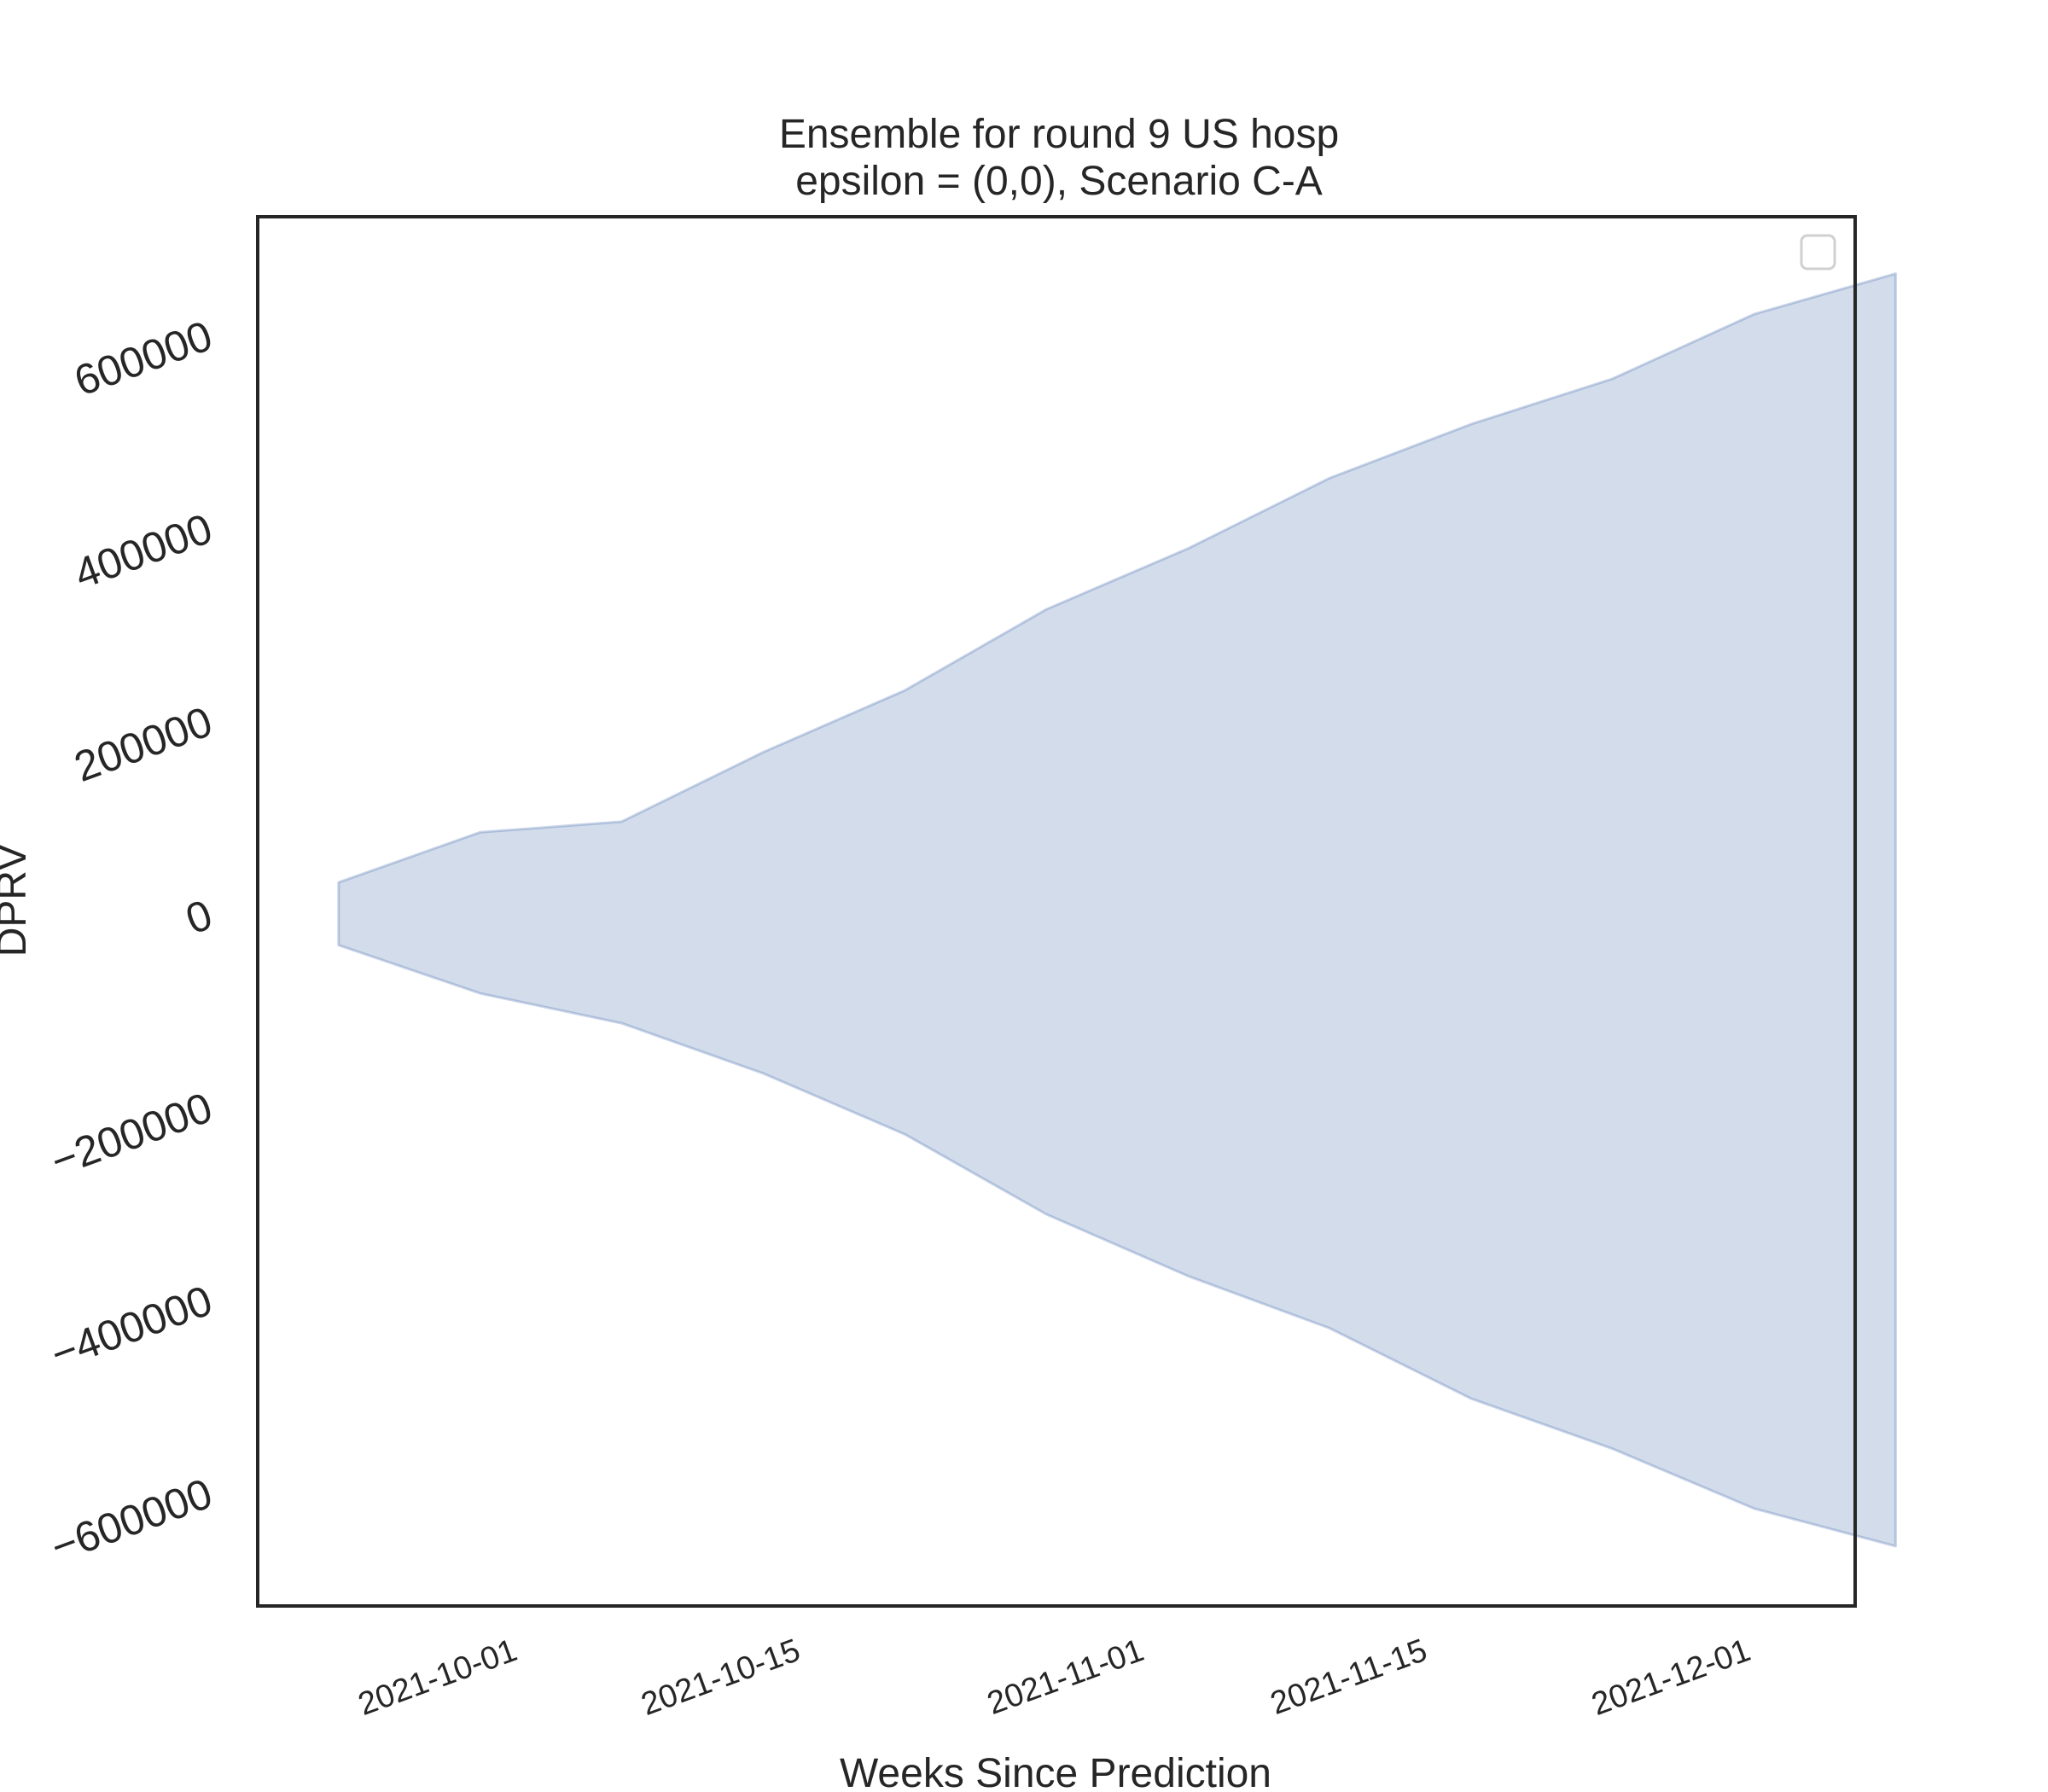 This screenshot has height=1792, width=2048. What do you see at coordinates (1055, 1772) in the screenshot?
I see `x-axis-label: Weeks Since Prediction` at bounding box center [1055, 1772].